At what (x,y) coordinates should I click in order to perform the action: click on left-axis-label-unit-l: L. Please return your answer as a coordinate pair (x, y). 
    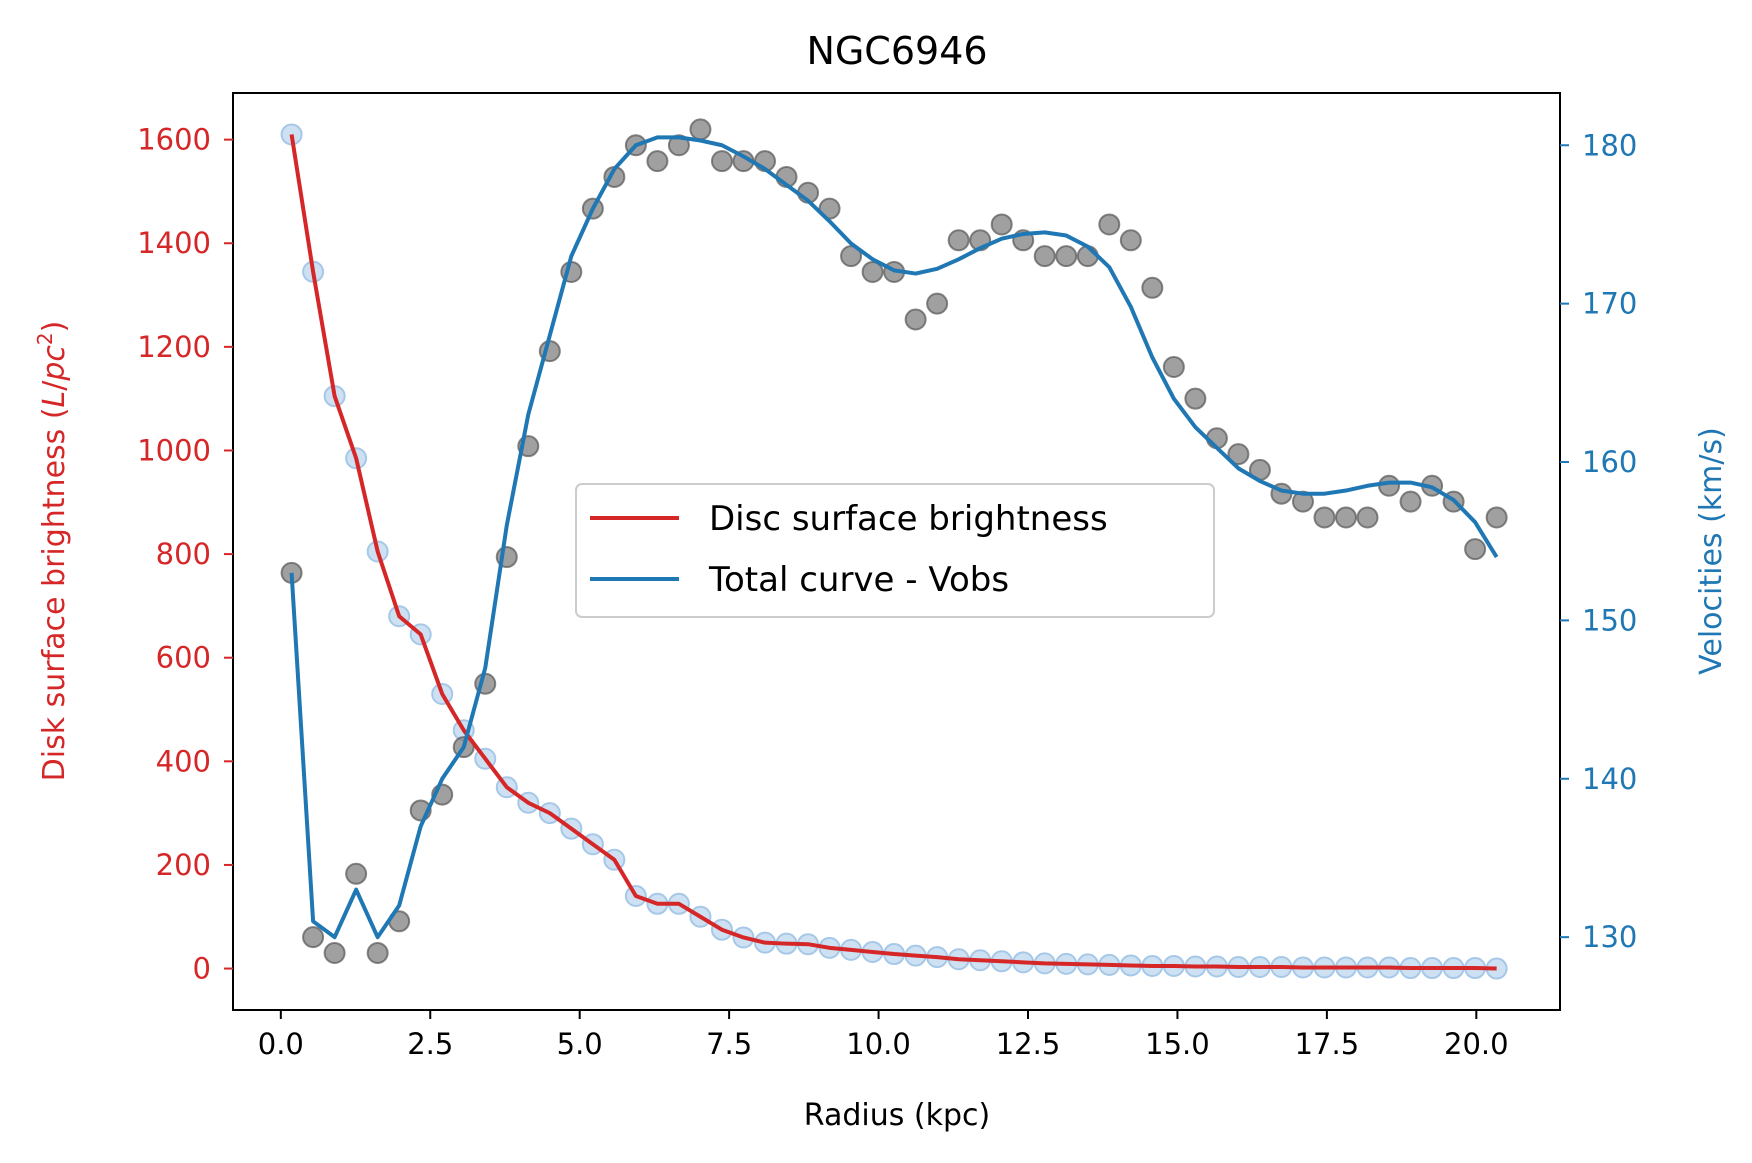
    Looking at the image, I should click on (54, 399).